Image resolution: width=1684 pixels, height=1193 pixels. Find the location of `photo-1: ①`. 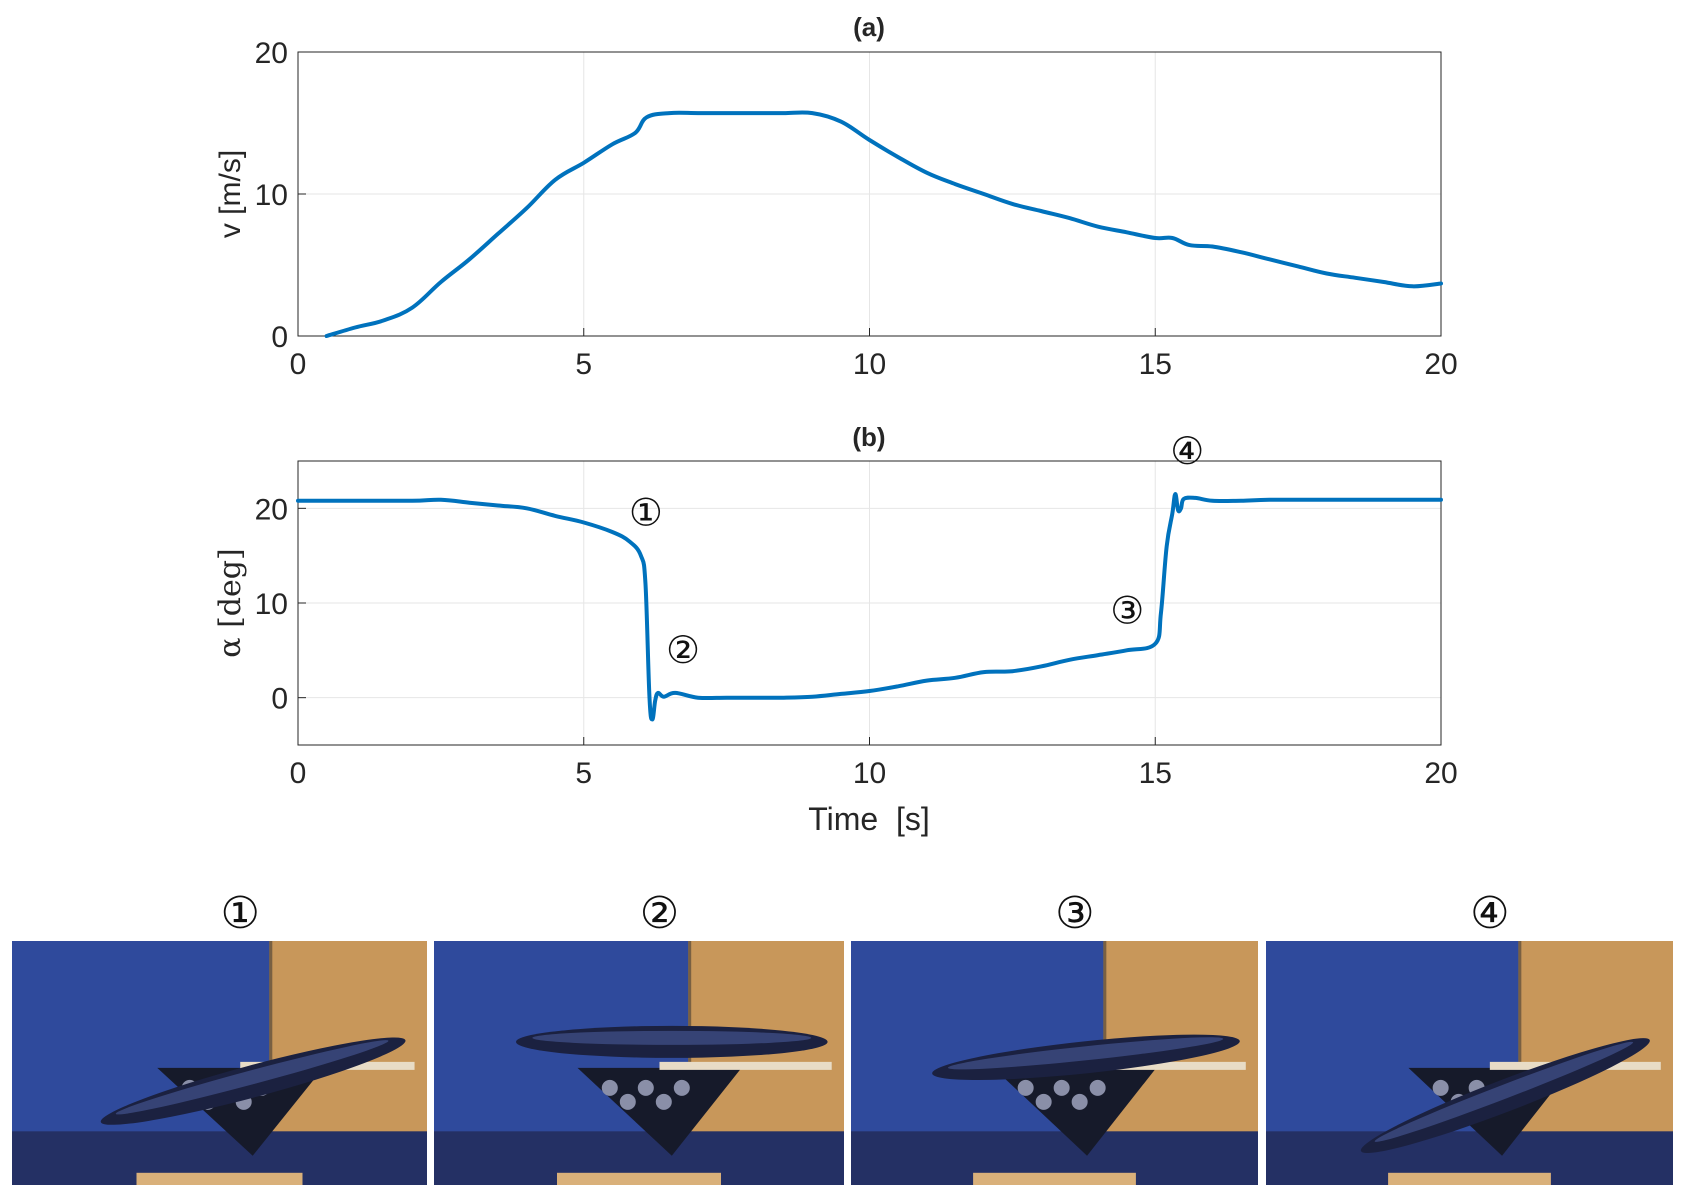

photo-1: ① is located at coordinates (219, 1036).